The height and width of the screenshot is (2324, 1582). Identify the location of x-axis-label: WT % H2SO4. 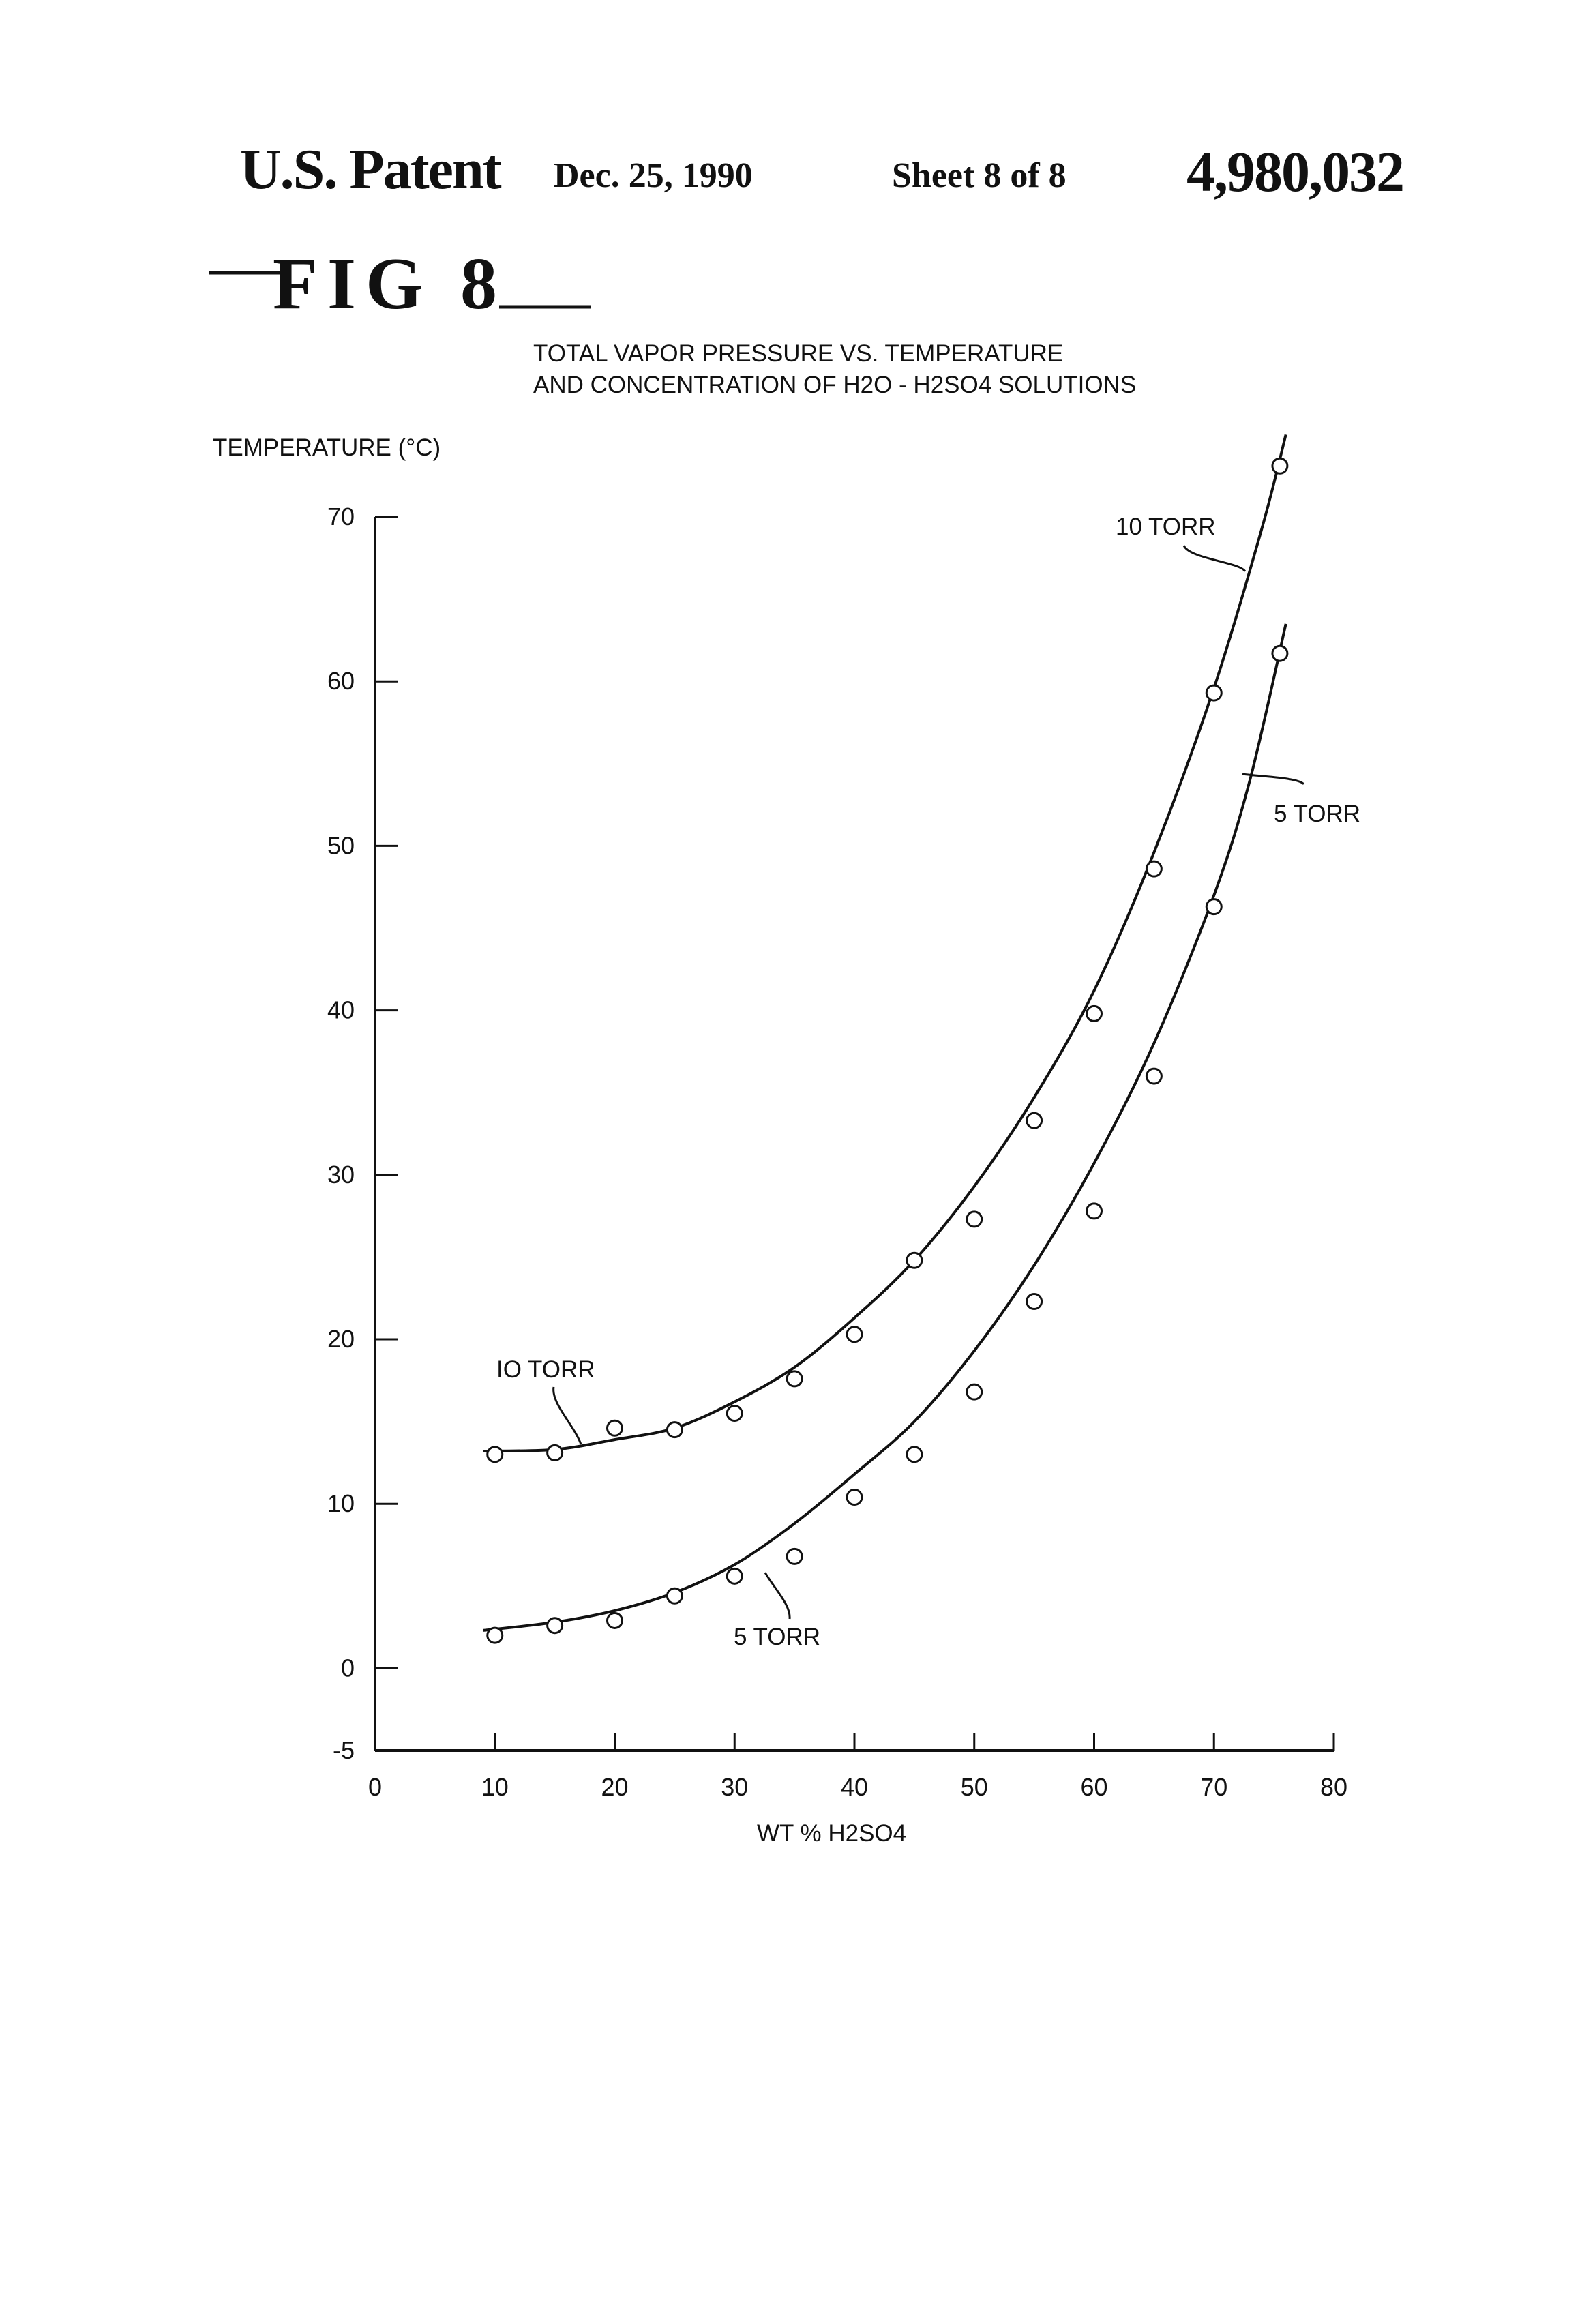
(831, 1833).